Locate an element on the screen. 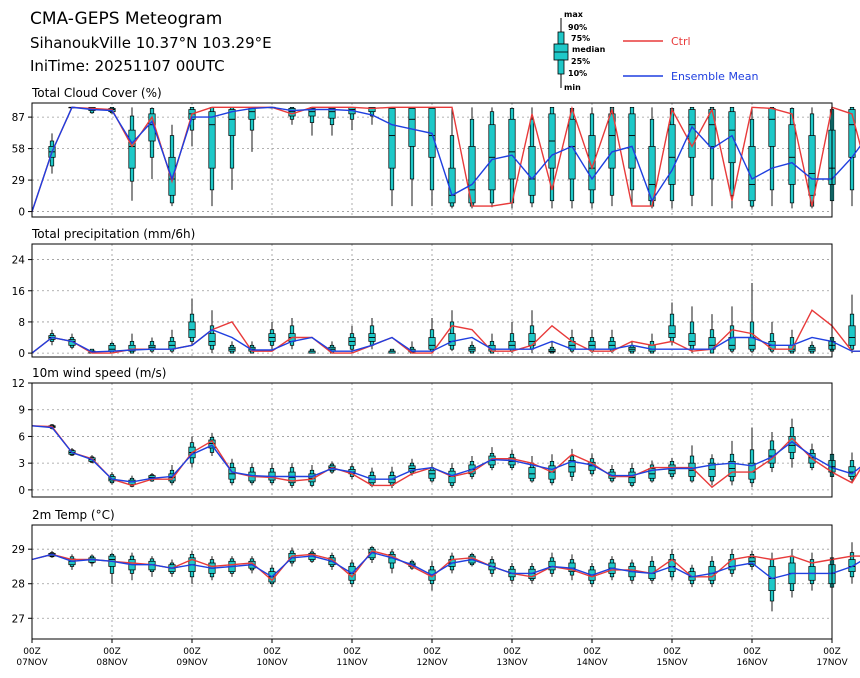 This screenshot has width=860, height=678. x-tick-day-label: 13NOV is located at coordinates (512, 663).